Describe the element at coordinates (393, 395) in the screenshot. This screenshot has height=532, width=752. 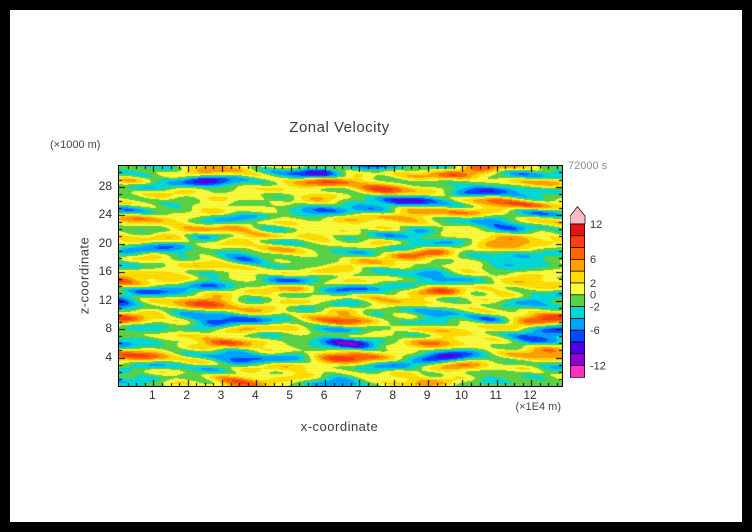
I see `x-tick-label: 8` at that location.